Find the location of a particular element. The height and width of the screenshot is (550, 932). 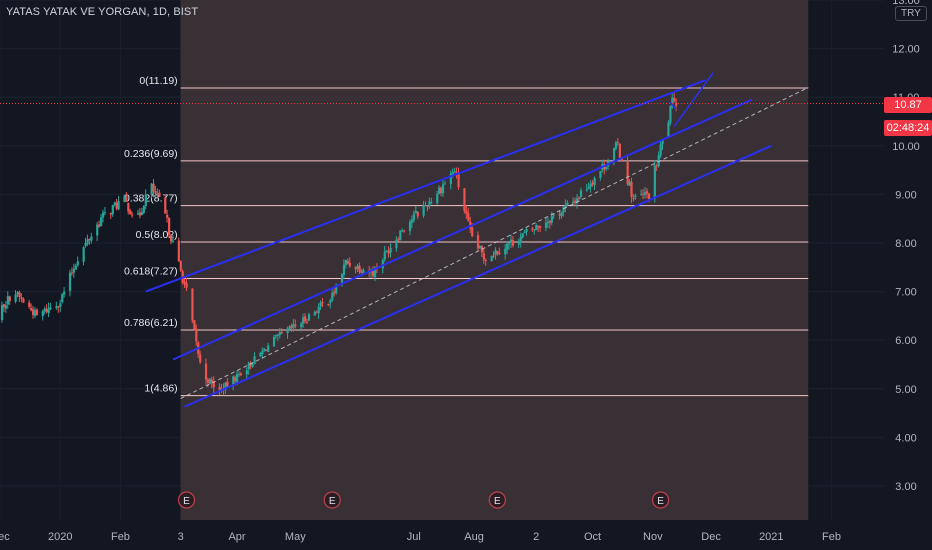

fib-level-label: 0.618(7.27) is located at coordinates (151, 271).